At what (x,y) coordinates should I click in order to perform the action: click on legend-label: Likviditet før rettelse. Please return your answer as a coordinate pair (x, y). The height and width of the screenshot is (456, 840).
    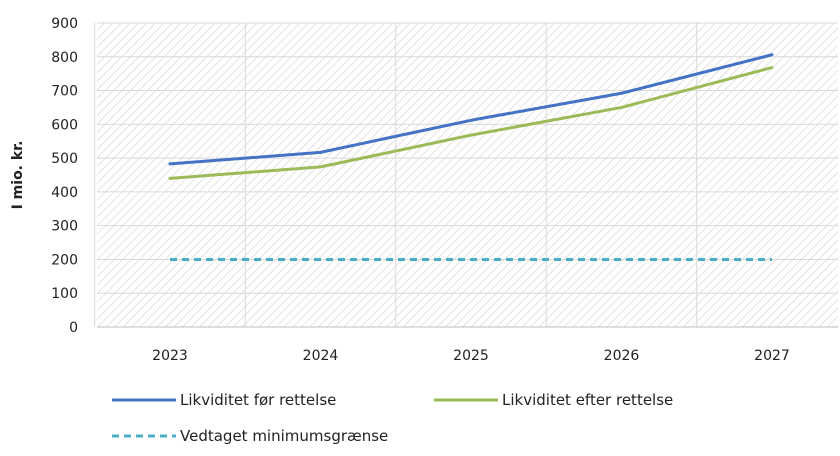
    Looking at the image, I should click on (258, 400).